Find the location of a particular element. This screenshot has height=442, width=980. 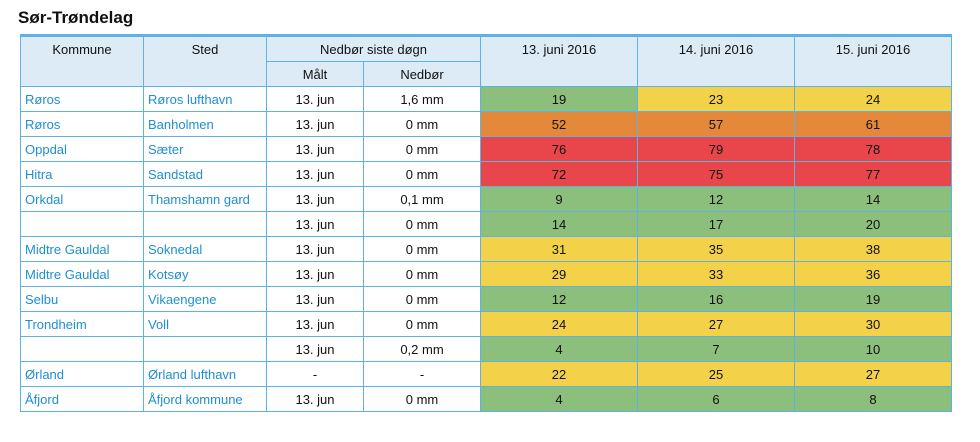

level-cell-day-3: 24 is located at coordinates (873, 99).